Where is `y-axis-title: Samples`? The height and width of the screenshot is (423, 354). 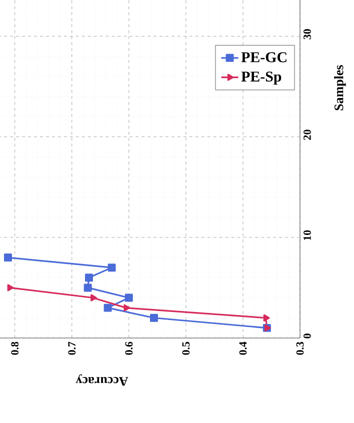
y-axis-title: Samples is located at coordinates (340, 87).